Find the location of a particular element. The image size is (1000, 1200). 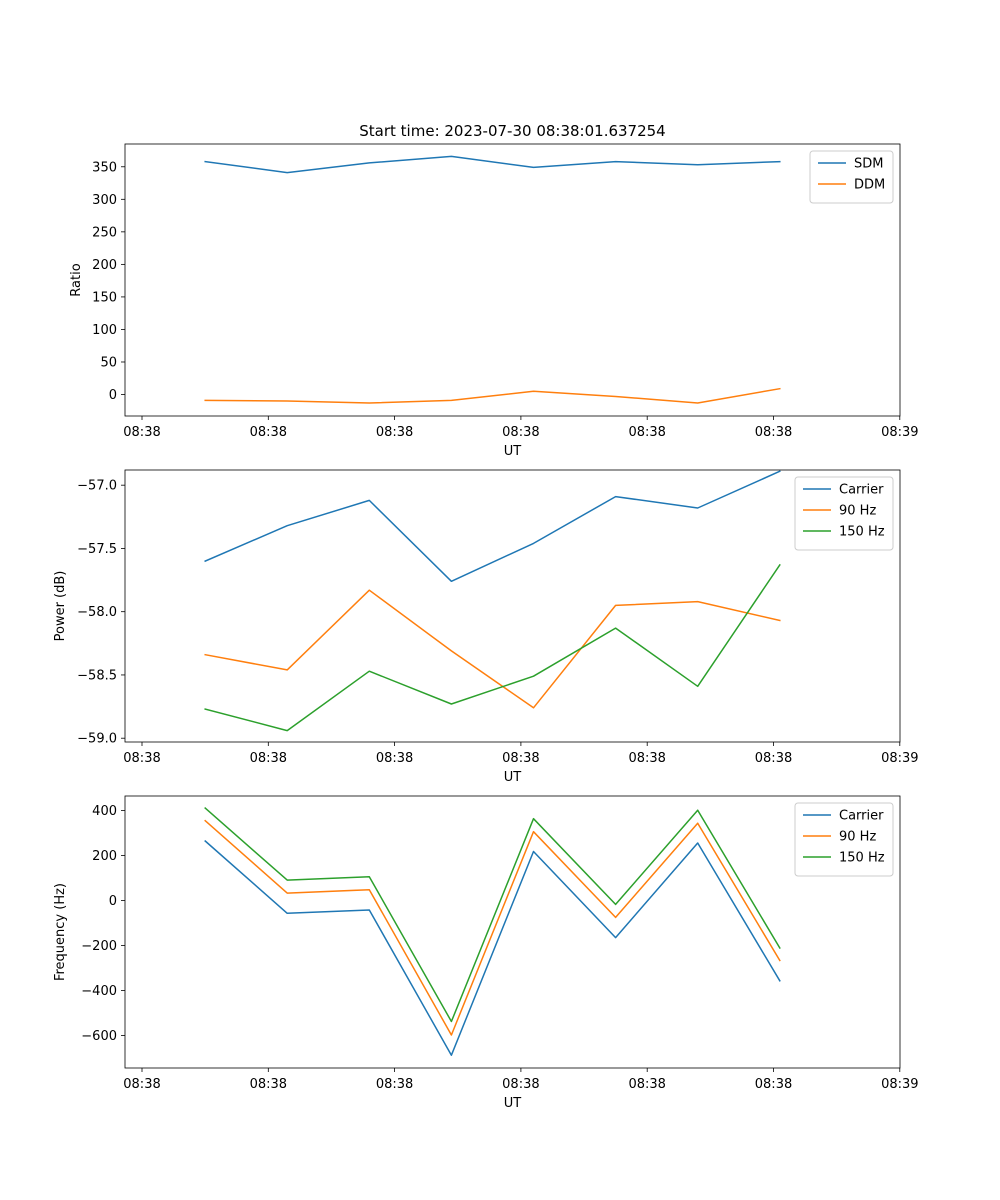

legend-label: DDM is located at coordinates (869, 185).